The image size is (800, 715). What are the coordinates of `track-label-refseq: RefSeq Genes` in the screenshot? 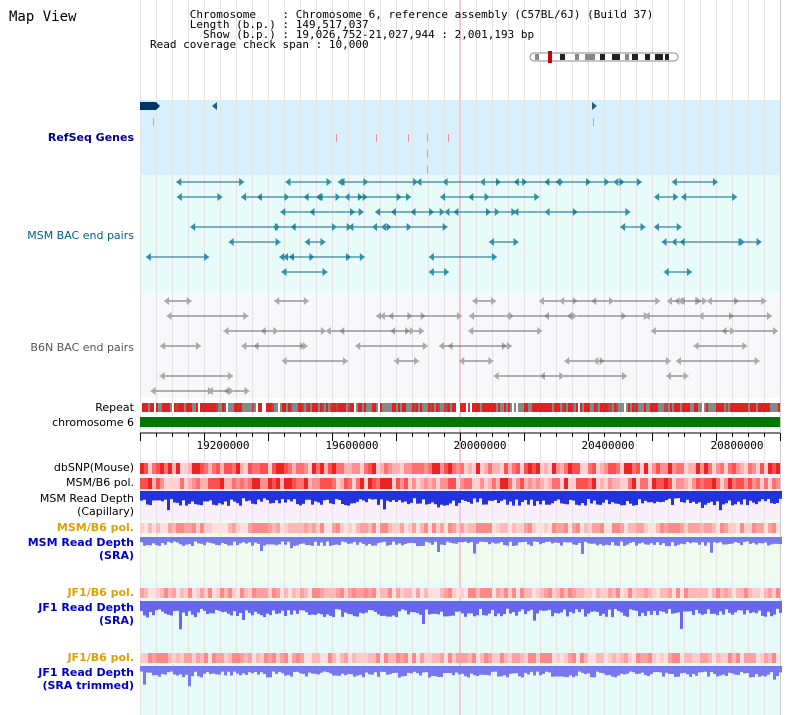 It's located at (90, 137).